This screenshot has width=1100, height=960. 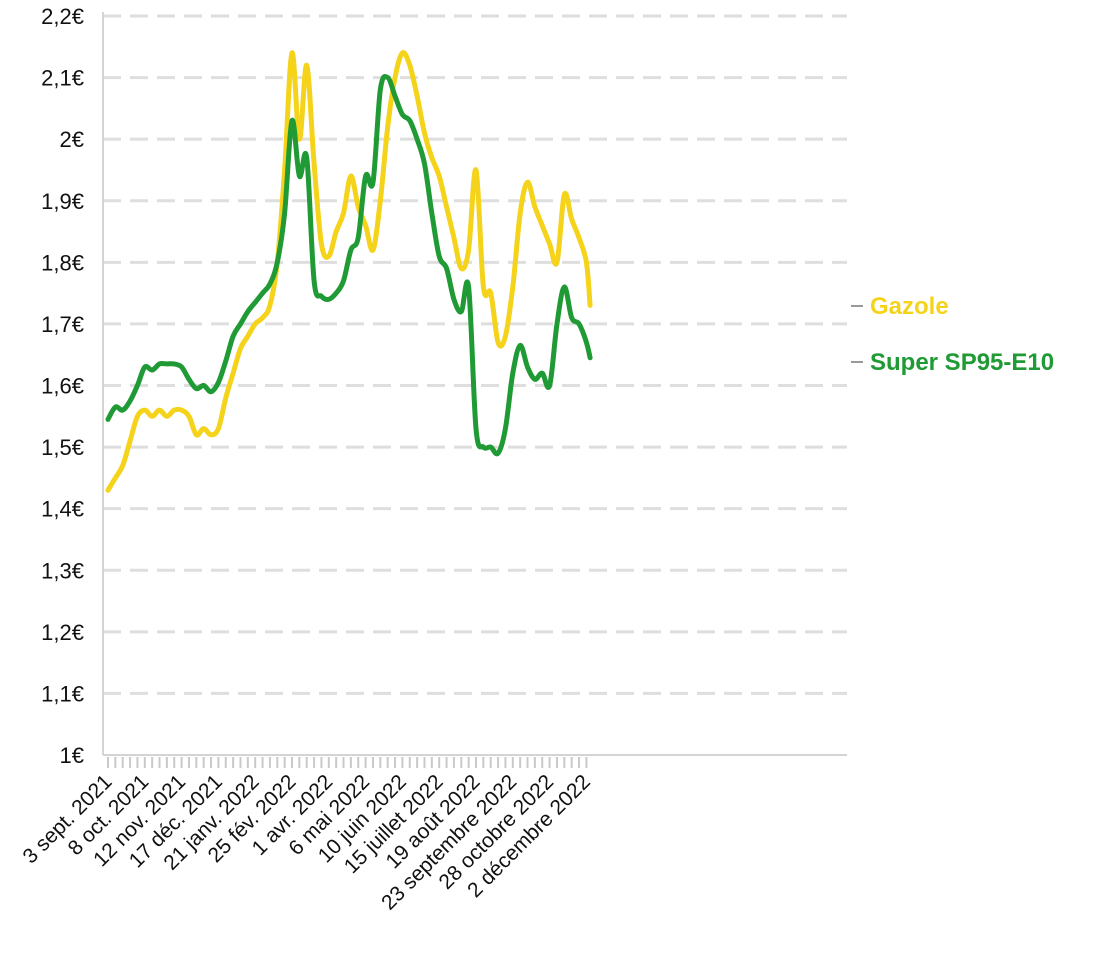 What do you see at coordinates (62, 324) in the screenshot?
I see `y-tick-label: 1,7€` at bounding box center [62, 324].